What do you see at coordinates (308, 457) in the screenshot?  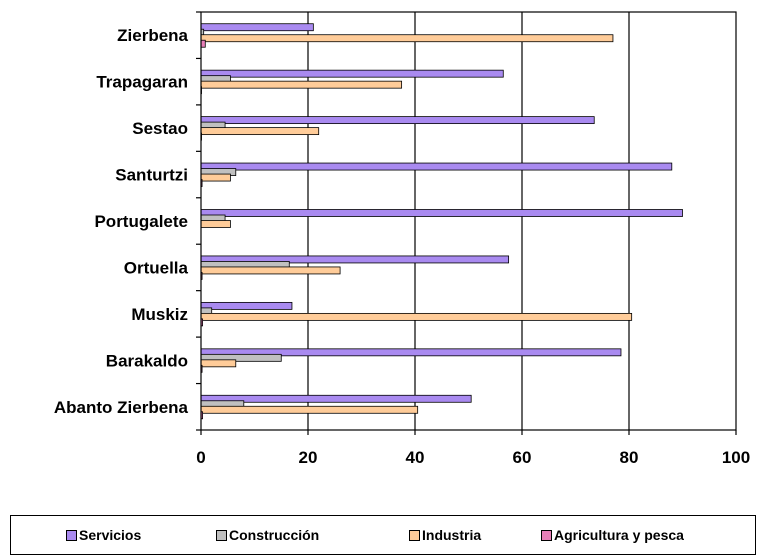 I see `x-tick-label: 20` at bounding box center [308, 457].